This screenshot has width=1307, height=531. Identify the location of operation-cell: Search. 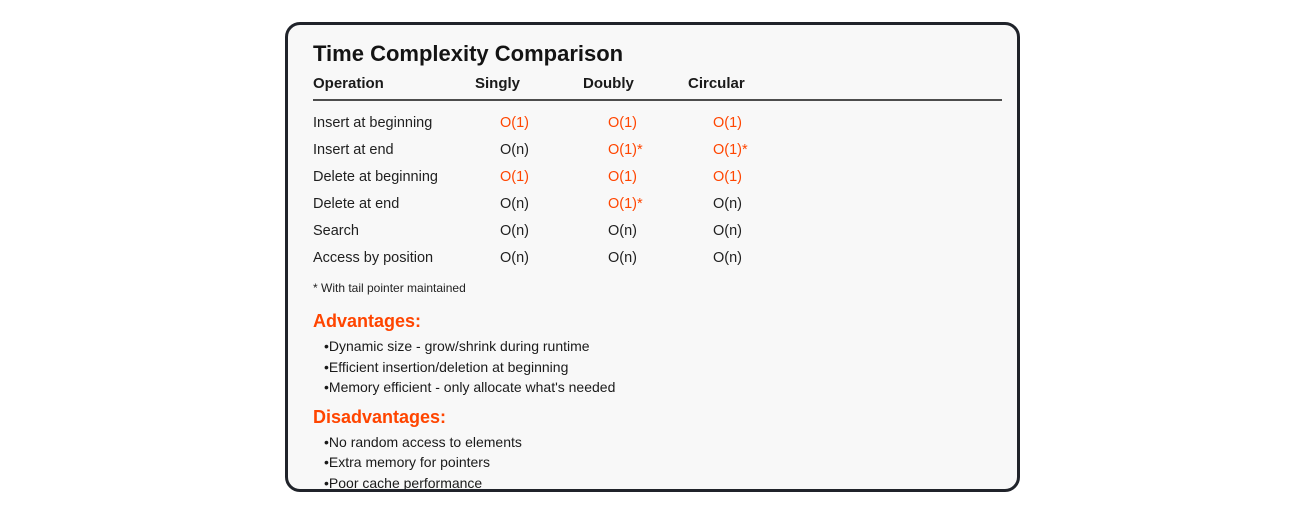
(336, 230).